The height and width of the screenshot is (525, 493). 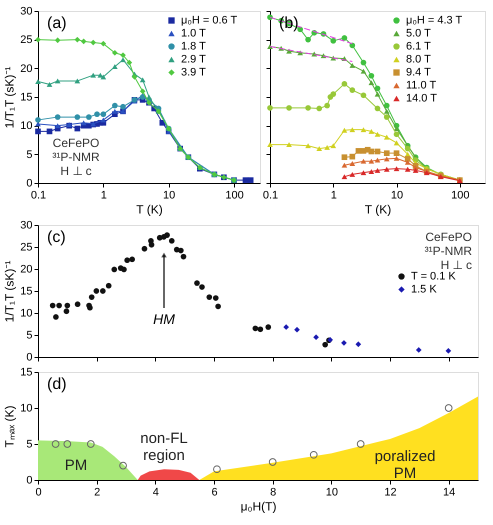 I want to click on legend-label: 1.8 T, so click(x=193, y=46).